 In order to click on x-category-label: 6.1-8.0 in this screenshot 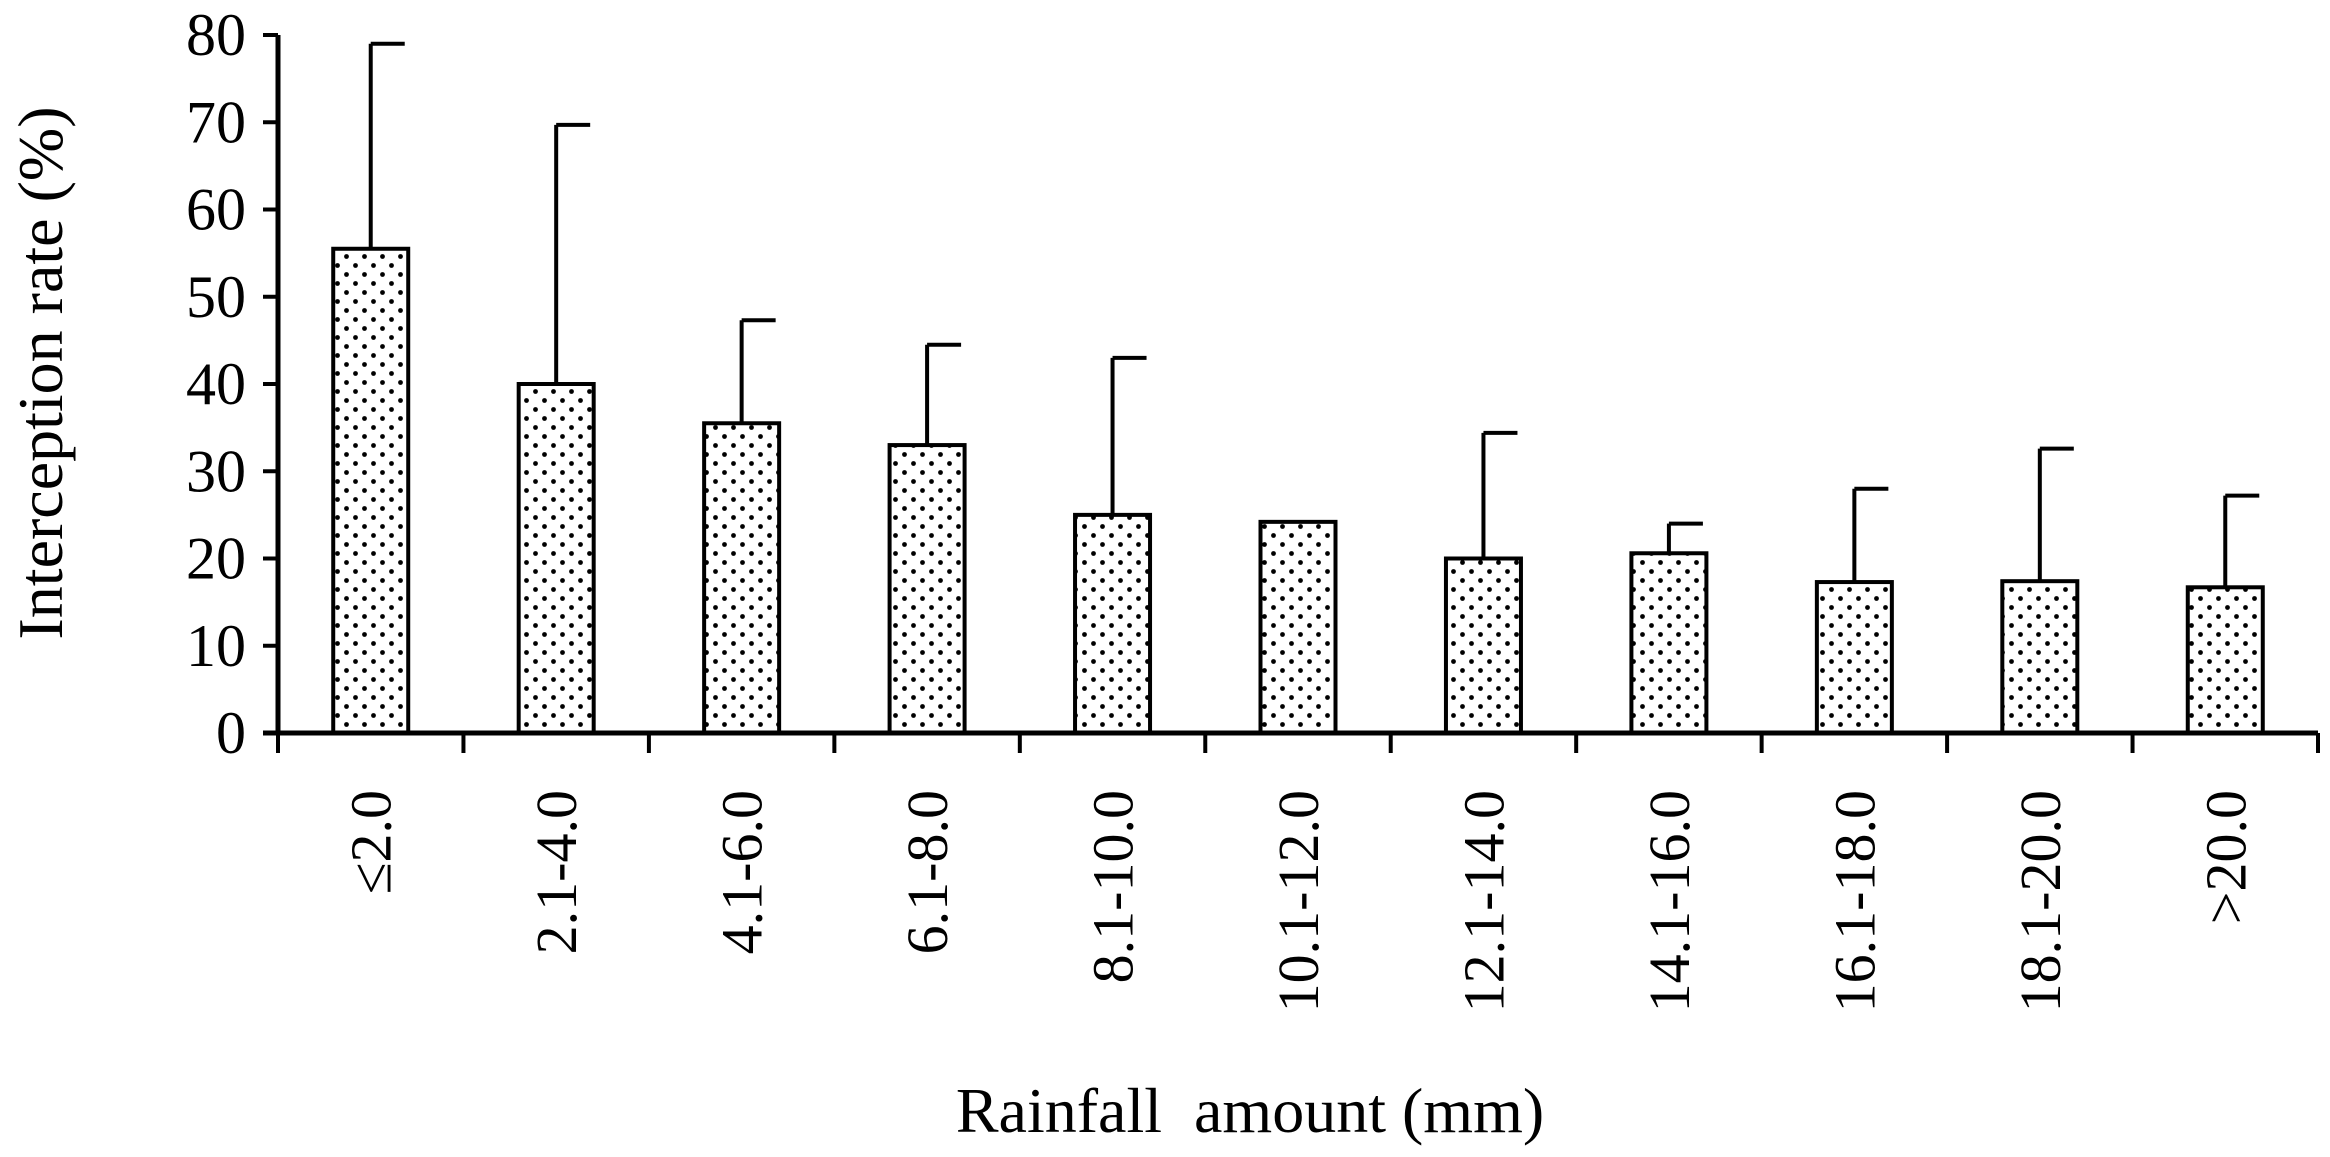, I will do `click(927, 872)`.